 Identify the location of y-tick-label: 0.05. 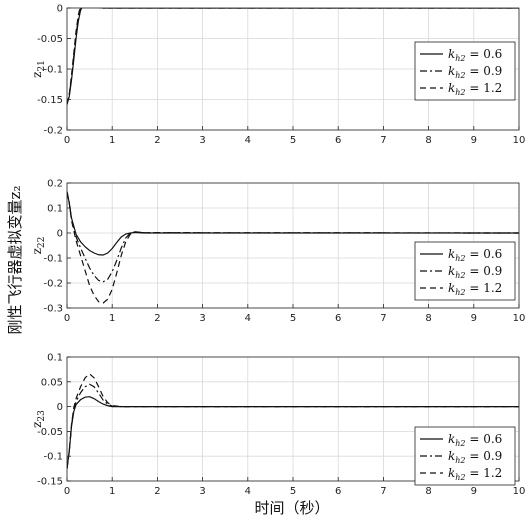
(52, 382).